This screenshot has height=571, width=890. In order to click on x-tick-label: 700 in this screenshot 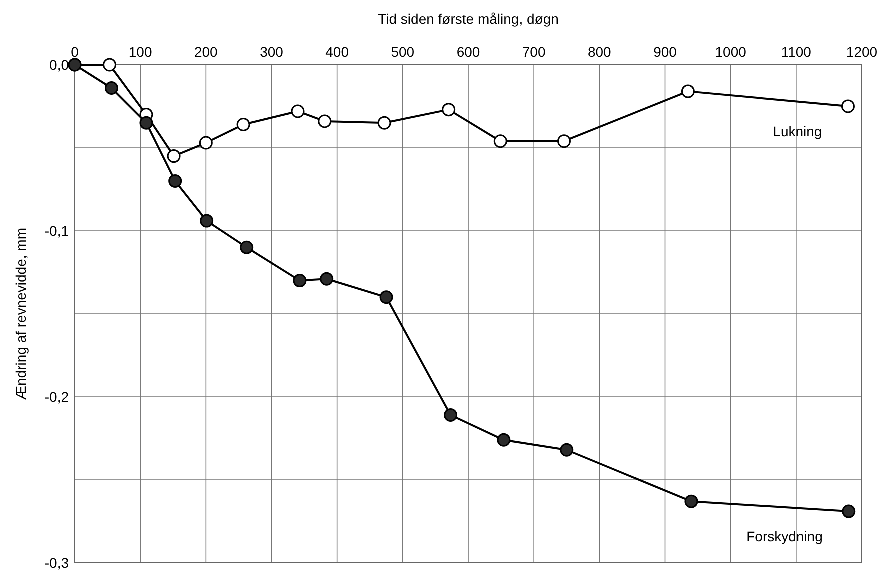, I will do `click(534, 52)`.